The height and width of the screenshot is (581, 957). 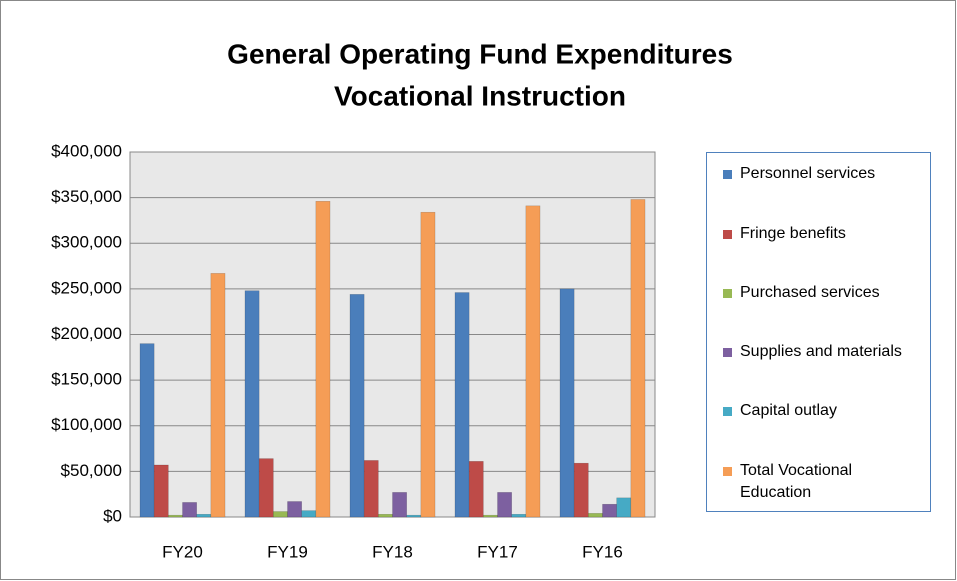 What do you see at coordinates (810, 292) in the screenshot?
I see `legend-label: Purchased services` at bounding box center [810, 292].